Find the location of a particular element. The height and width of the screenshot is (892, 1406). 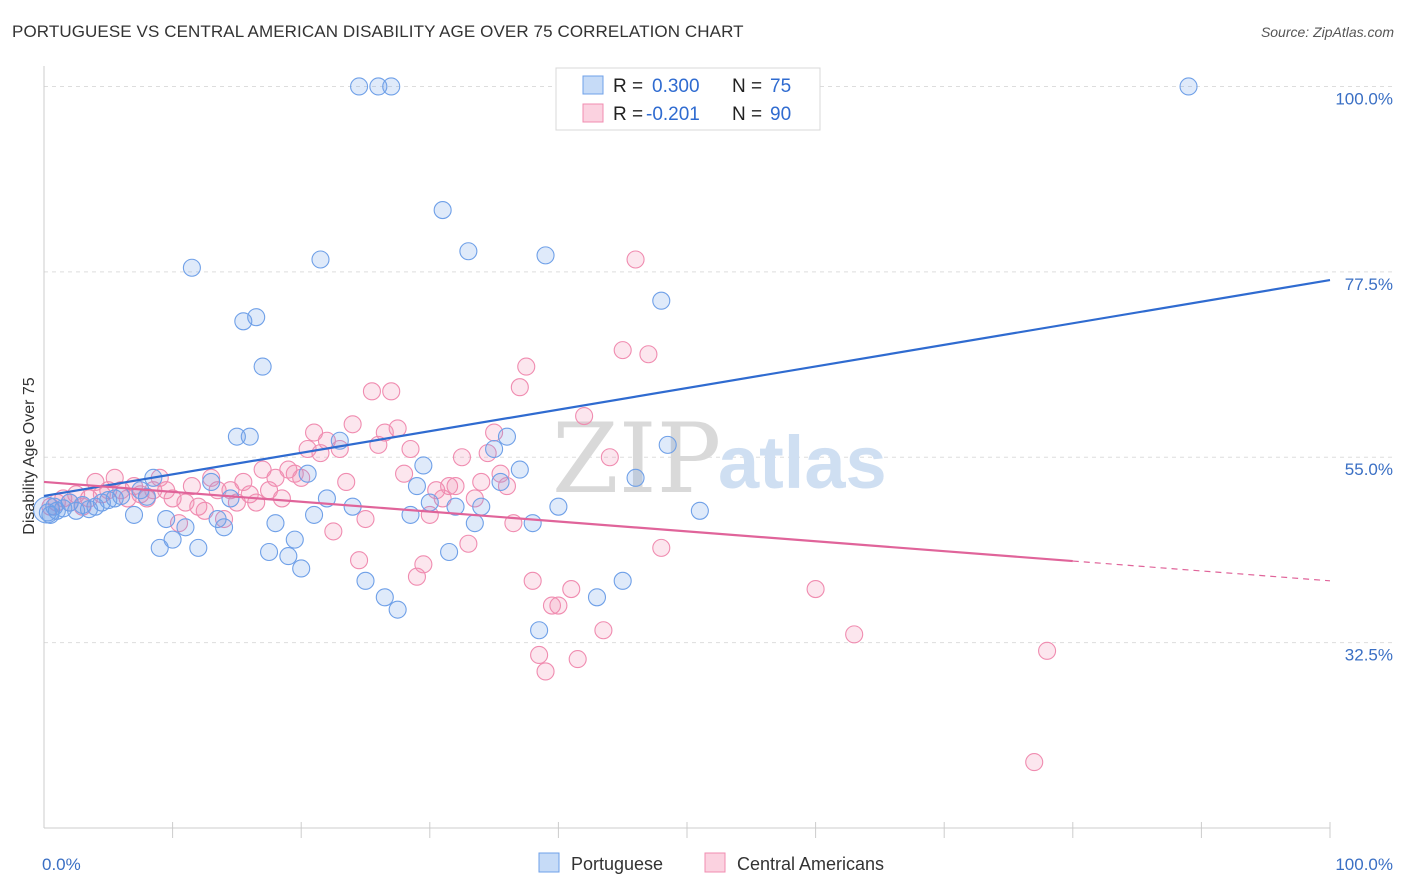

legend-n-label-portuguese: N = is located at coordinates (747, 86).